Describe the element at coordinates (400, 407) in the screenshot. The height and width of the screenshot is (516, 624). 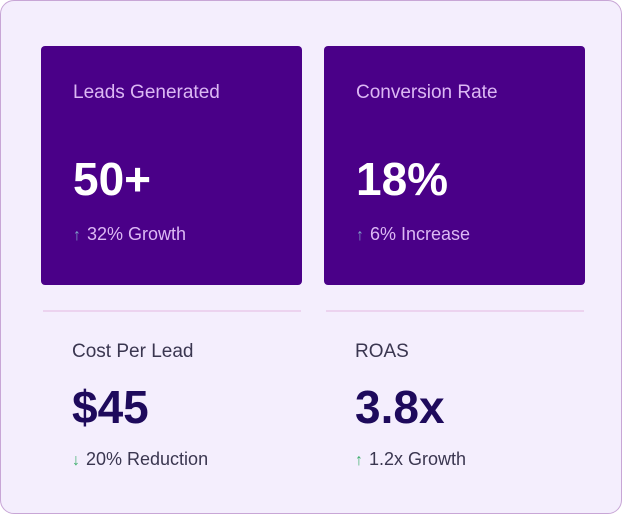
I see `metric-value: 3.8x` at that location.